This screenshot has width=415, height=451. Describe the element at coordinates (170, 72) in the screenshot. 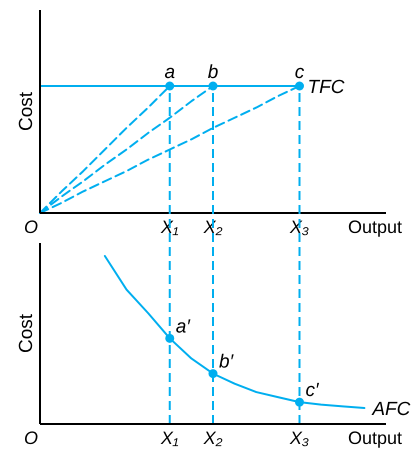

I see `annotation: a` at that location.